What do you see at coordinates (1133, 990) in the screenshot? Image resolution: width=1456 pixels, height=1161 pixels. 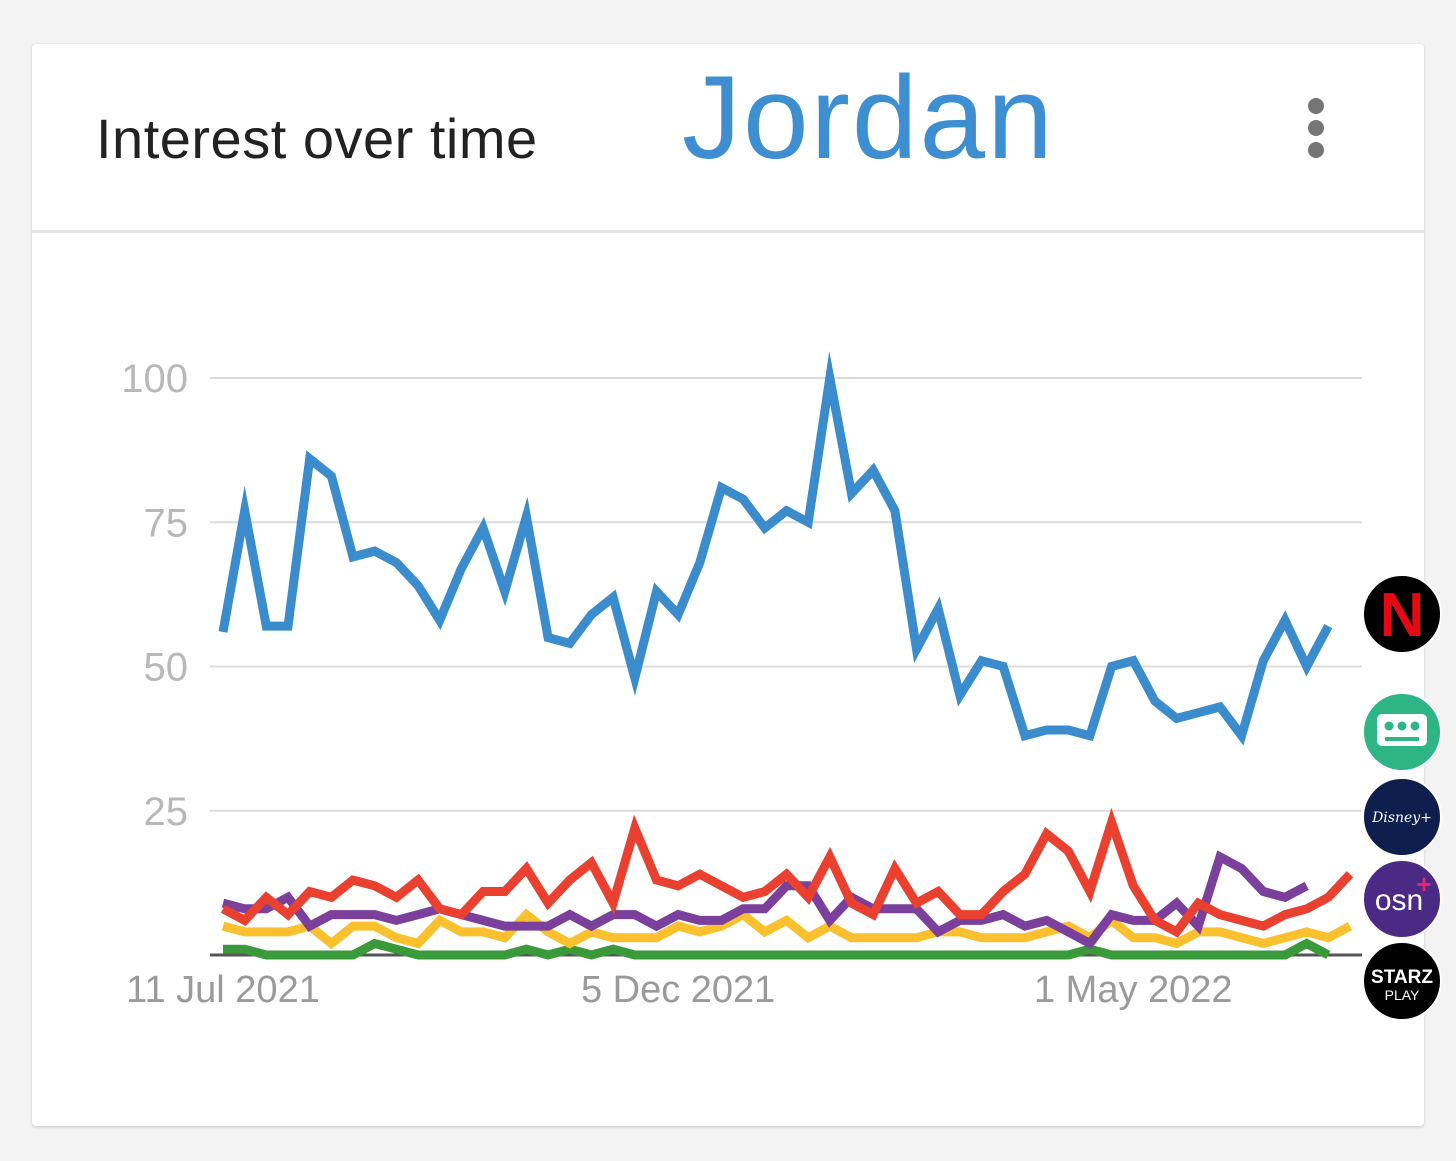 I see `x-tick-label: 1 May 2022` at bounding box center [1133, 990].